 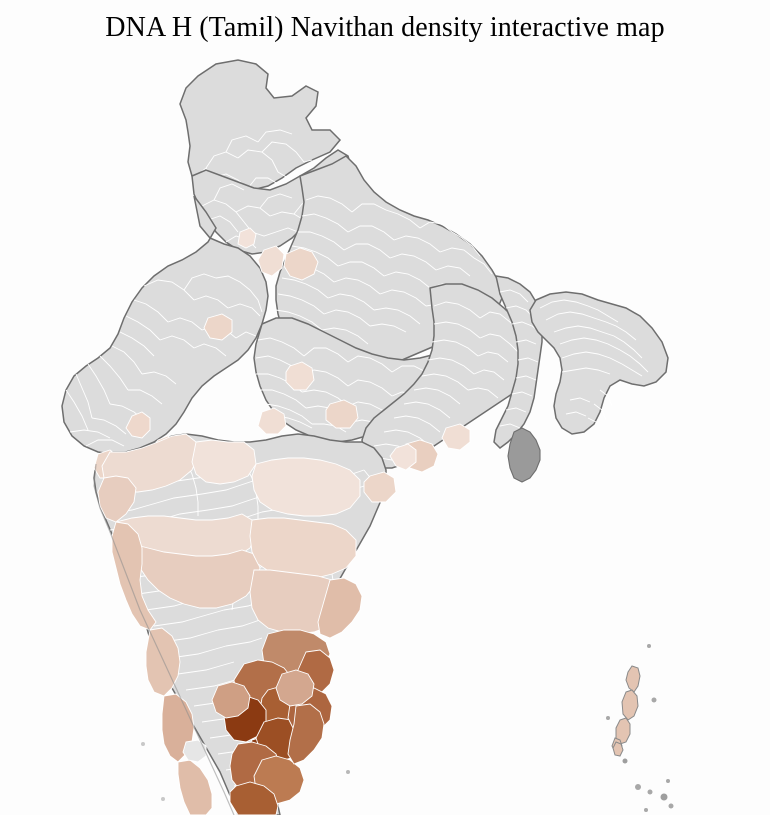 I want to click on district-band-telangana, so click(x=306, y=487).